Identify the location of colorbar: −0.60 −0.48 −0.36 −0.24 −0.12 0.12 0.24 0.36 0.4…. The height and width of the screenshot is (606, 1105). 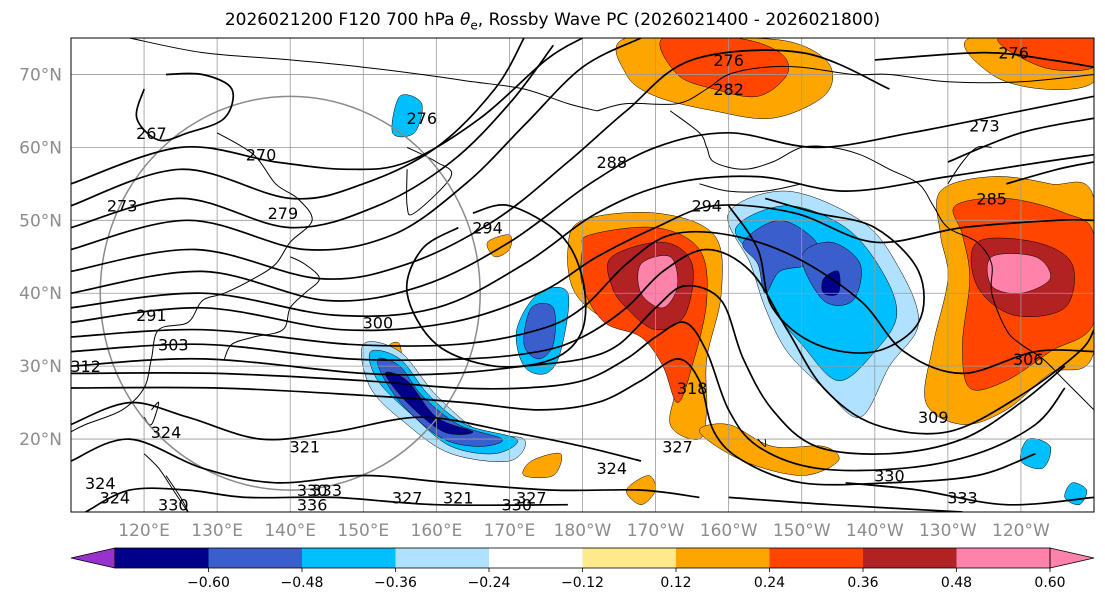
(582, 569).